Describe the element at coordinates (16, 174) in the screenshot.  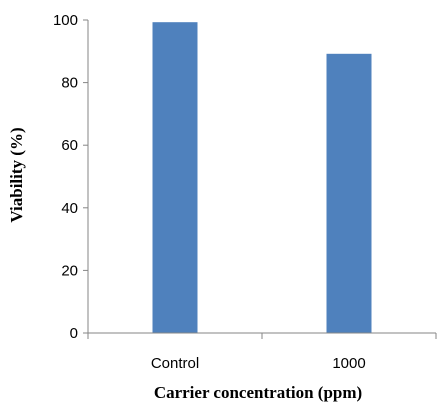
I see `y-axis-title: Viability (%)` at that location.